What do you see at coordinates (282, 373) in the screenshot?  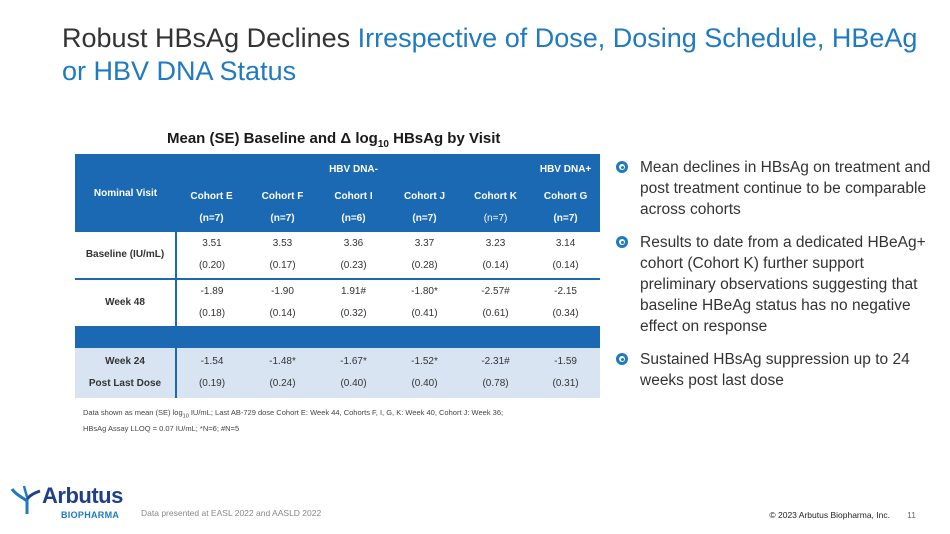 I see `table-cell: -1.48* (0.24)` at bounding box center [282, 373].